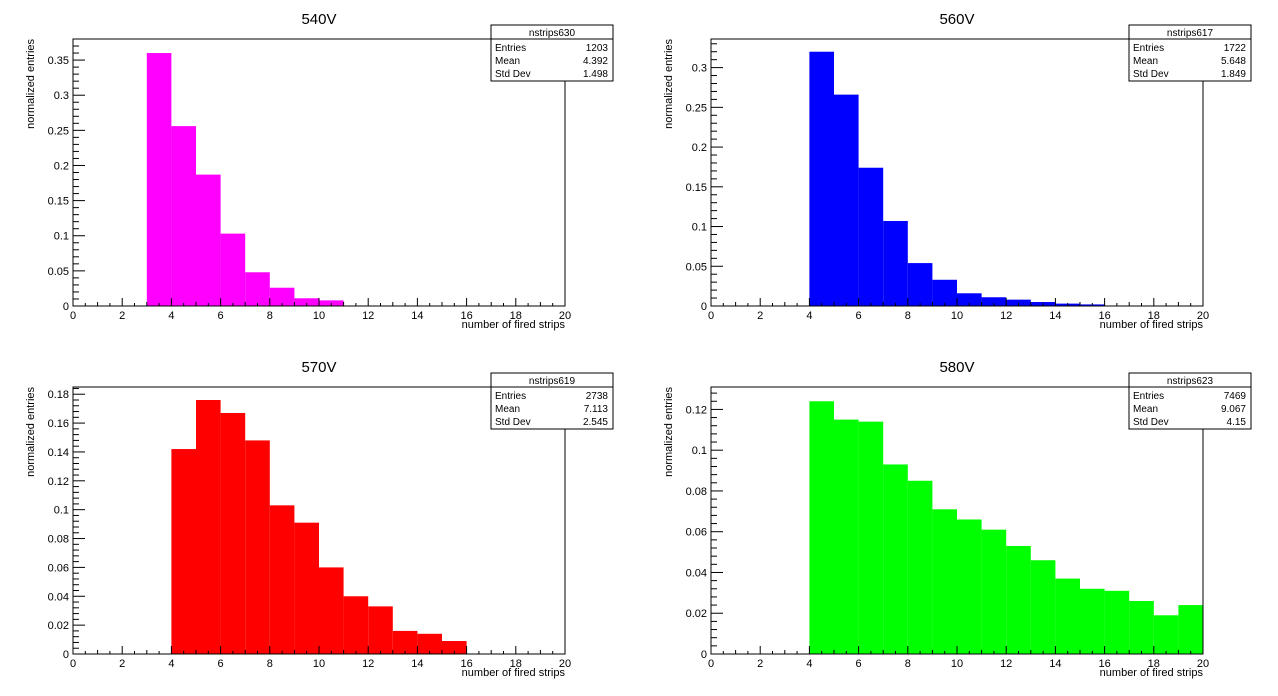  What do you see at coordinates (696, 267) in the screenshot?
I see `y-tick-label: 0.05` at bounding box center [696, 267].